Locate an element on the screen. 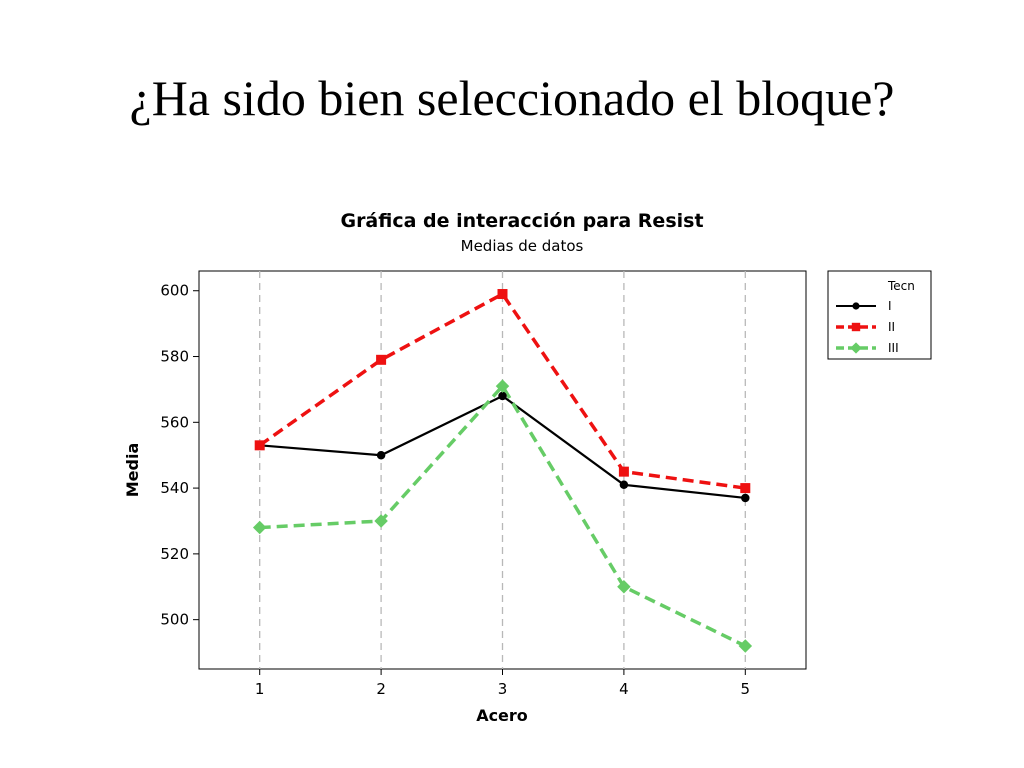 This screenshot has height=768, width=1024. y-tick-label: 500 is located at coordinates (174, 620).